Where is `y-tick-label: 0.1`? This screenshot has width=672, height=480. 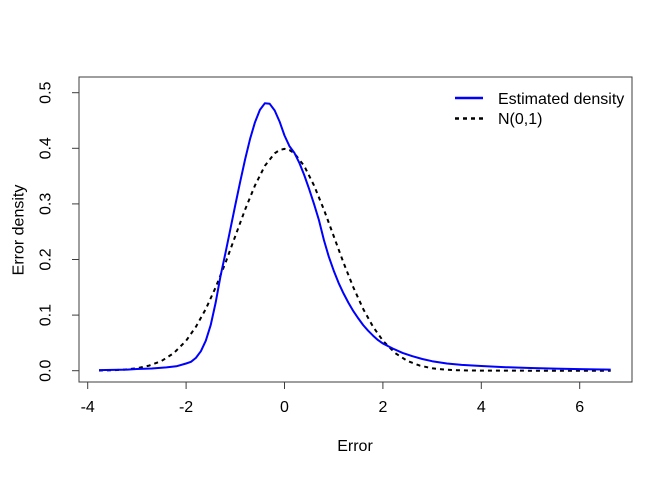
y-tick-label: 0.1 is located at coordinates (46, 315).